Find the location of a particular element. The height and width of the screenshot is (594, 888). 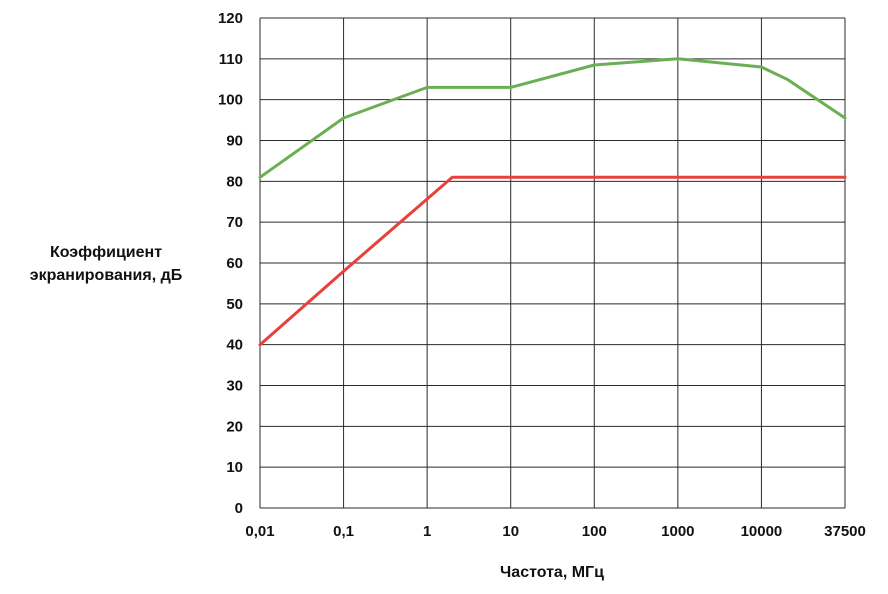

y-tick-label: 40 is located at coordinates (234, 345).